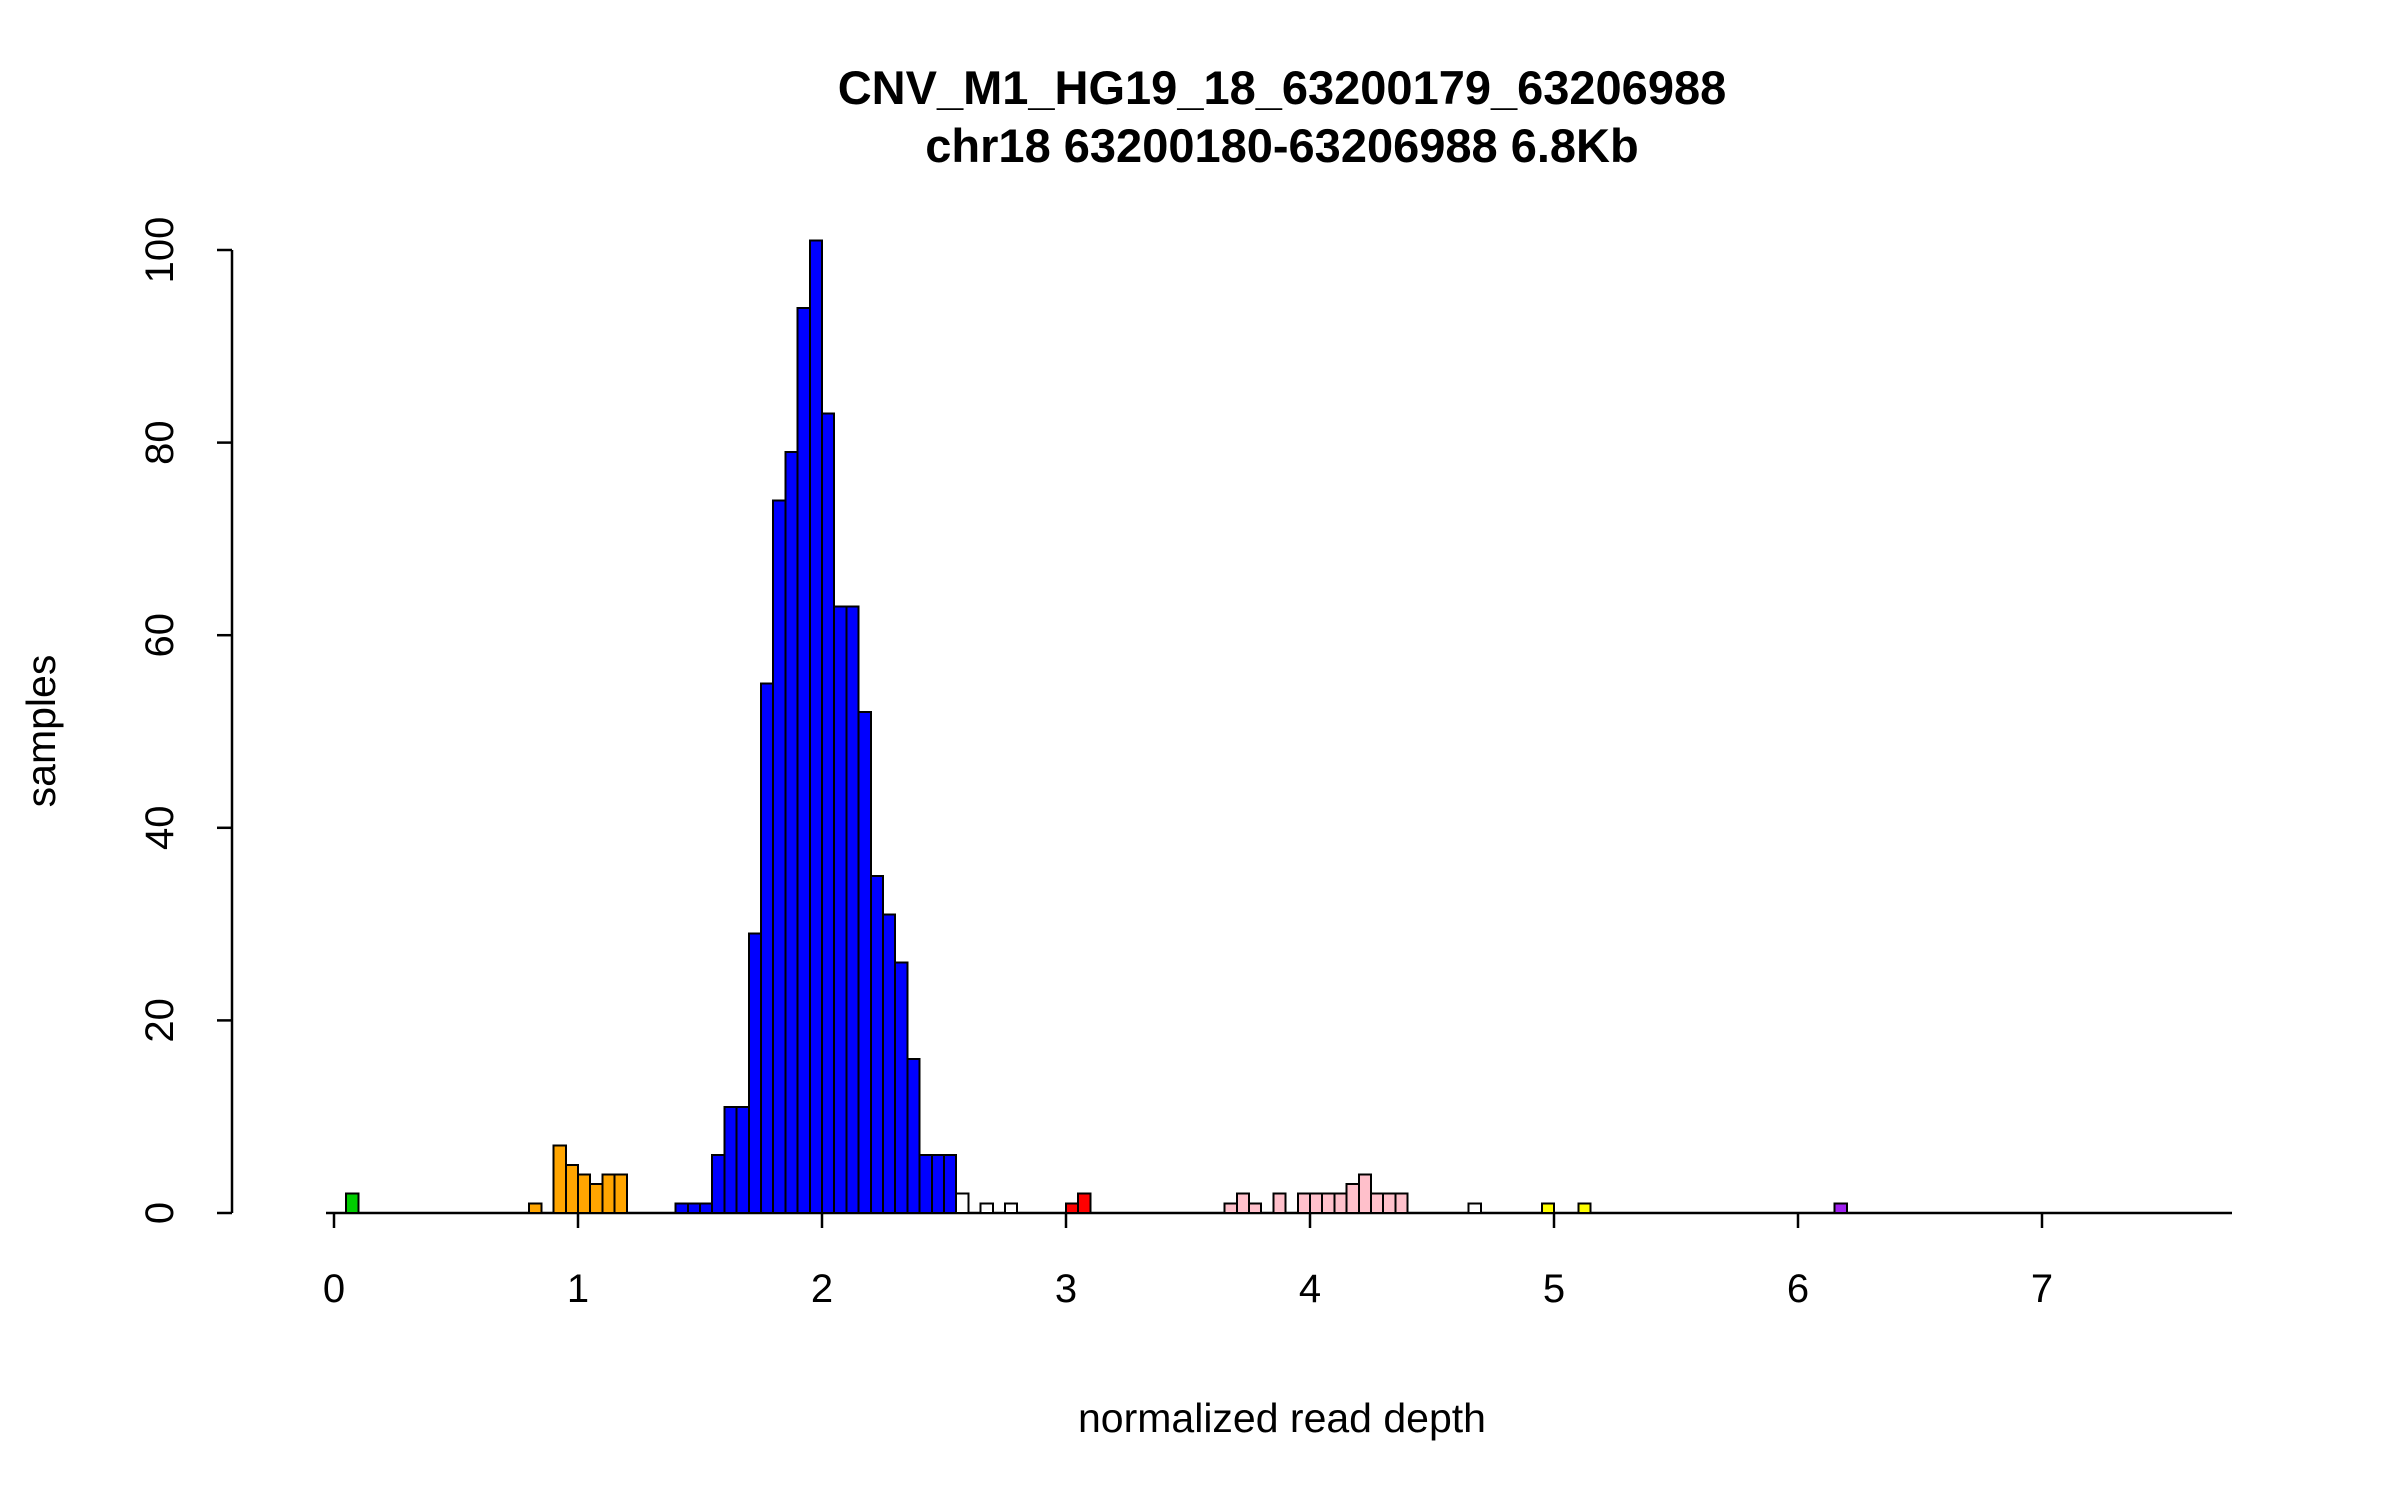 This screenshot has width=2400, height=1505. I want to click on x-tick-label: 2, so click(822, 1289).